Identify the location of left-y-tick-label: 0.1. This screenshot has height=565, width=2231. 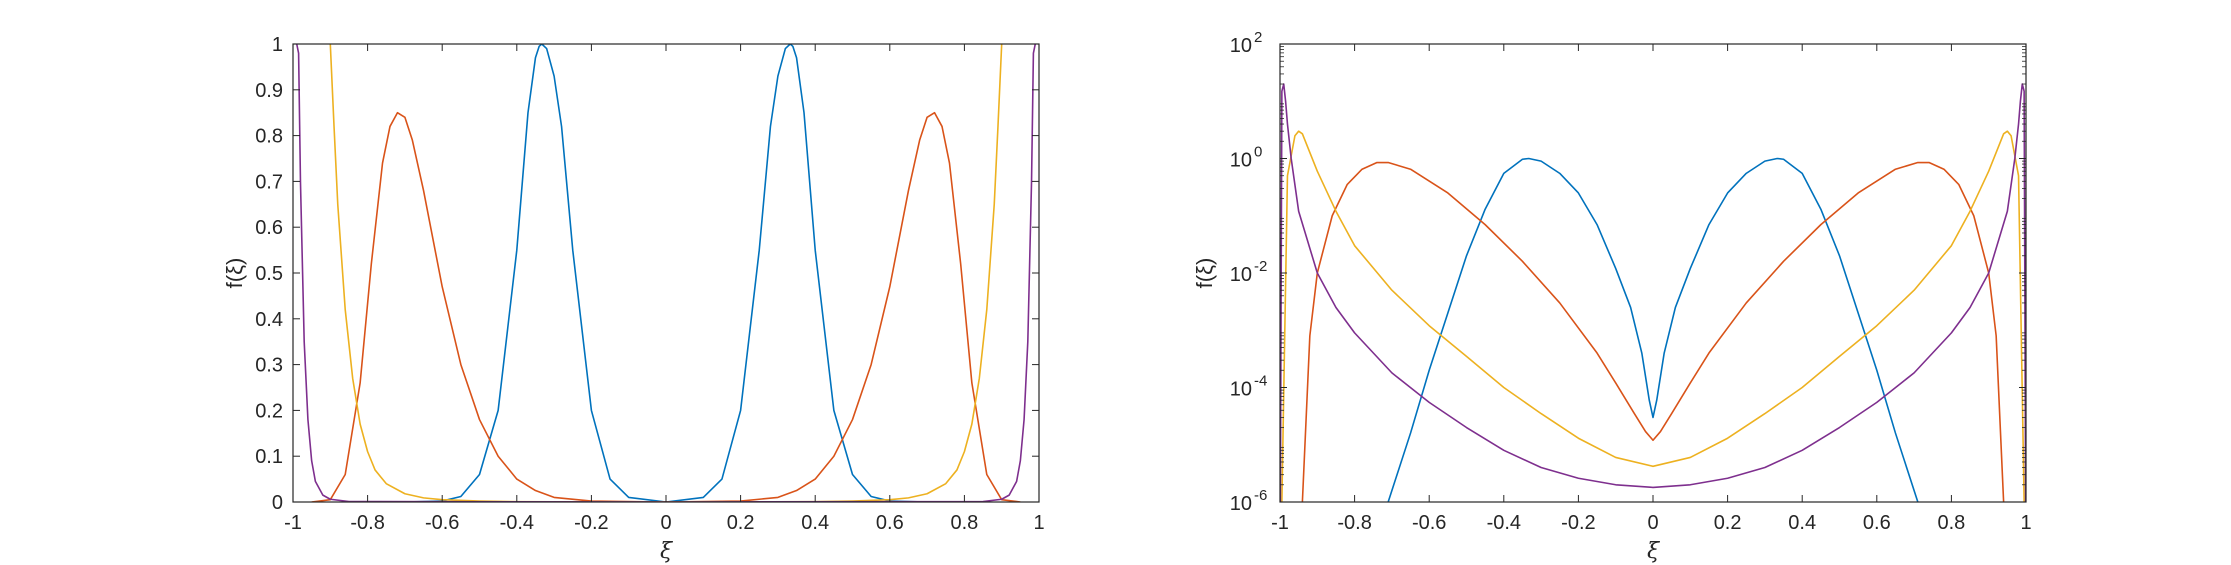
(269, 457).